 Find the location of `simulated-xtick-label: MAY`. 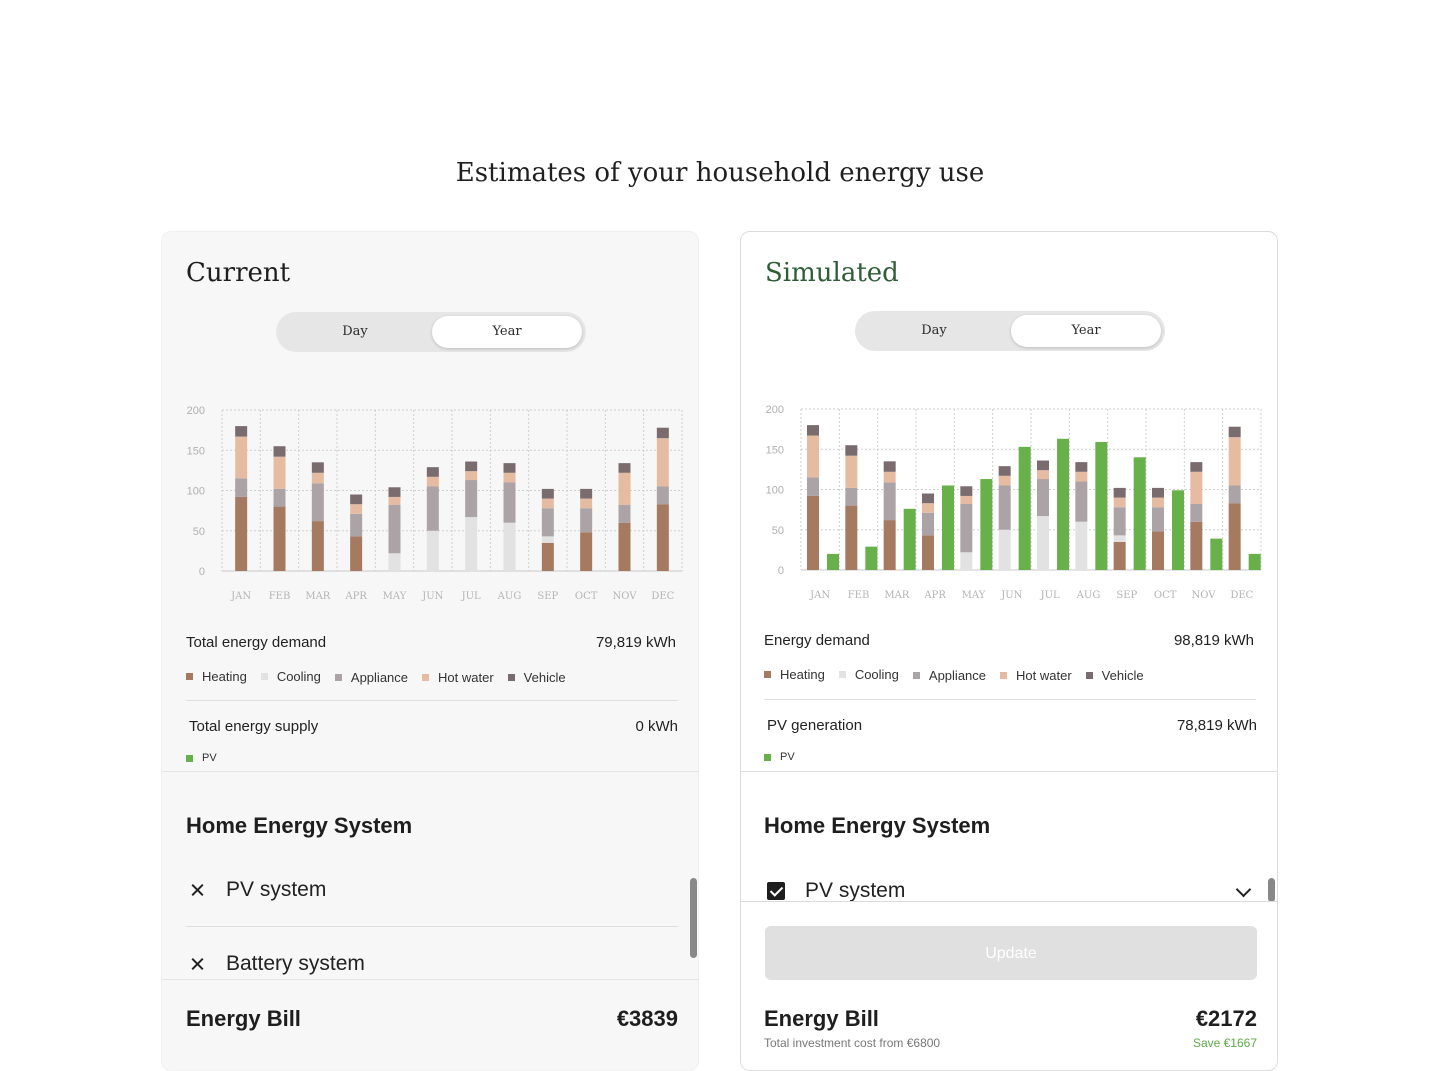

simulated-xtick-label: MAY is located at coordinates (974, 595).